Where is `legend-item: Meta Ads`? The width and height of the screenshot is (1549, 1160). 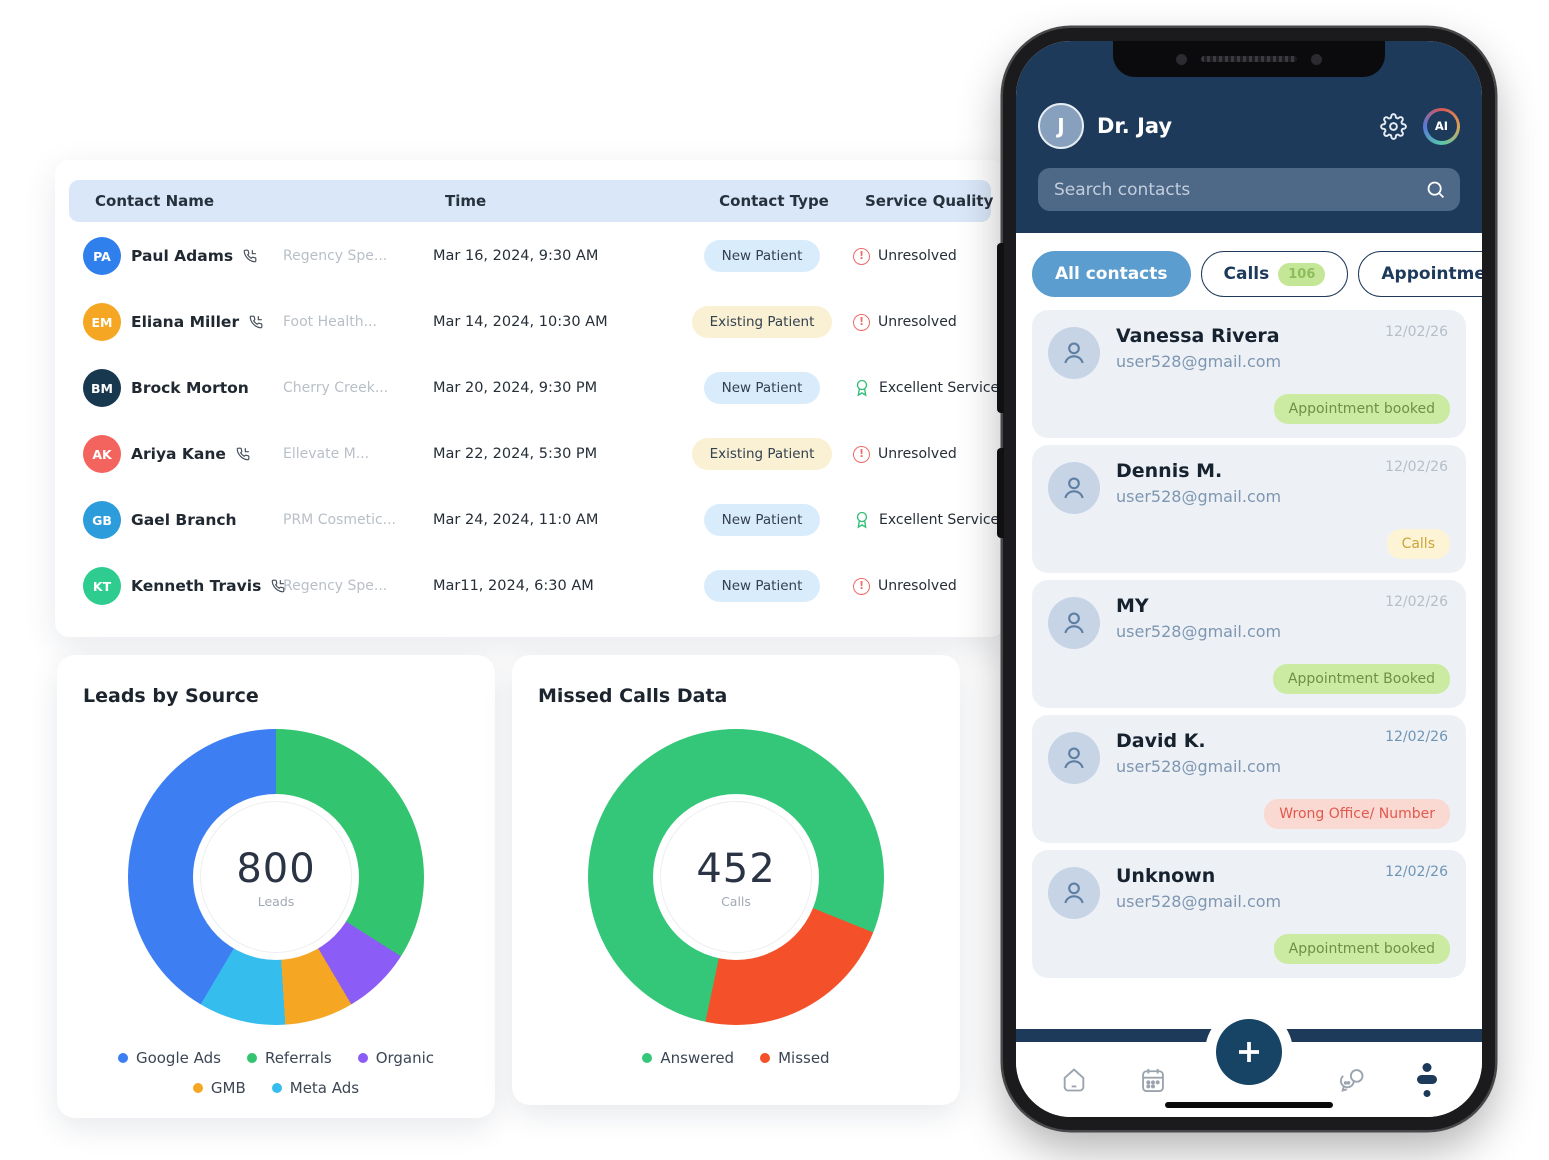 legend-item: Meta Ads is located at coordinates (315, 1088).